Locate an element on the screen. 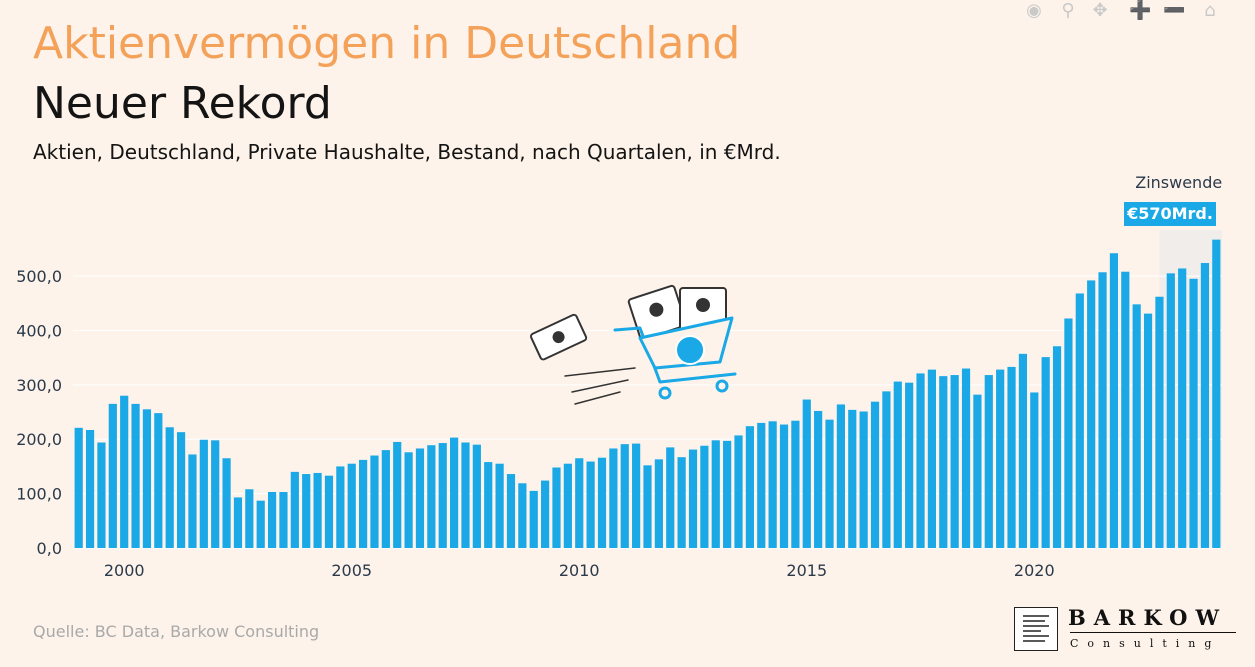 The image size is (1255, 667). chart-title: Aktienvermögen in Deutschland is located at coordinates (387, 43).